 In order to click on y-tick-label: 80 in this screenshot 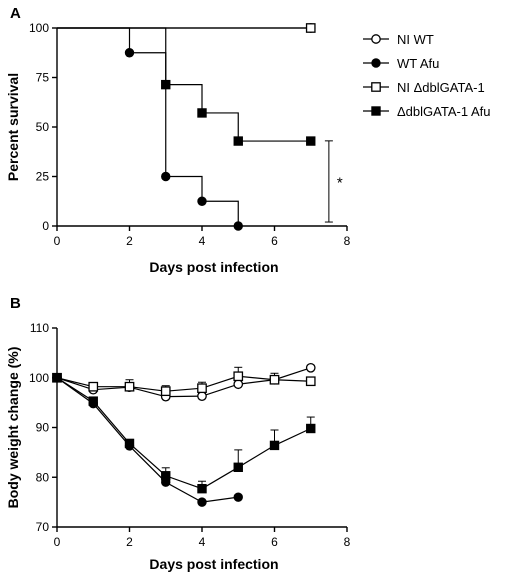, I will do `click(43, 477)`.